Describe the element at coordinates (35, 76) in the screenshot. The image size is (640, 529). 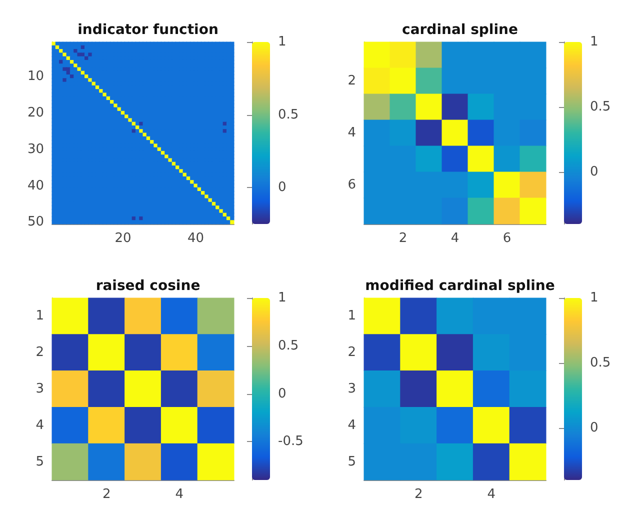
I see `y-tick-label: 10` at that location.